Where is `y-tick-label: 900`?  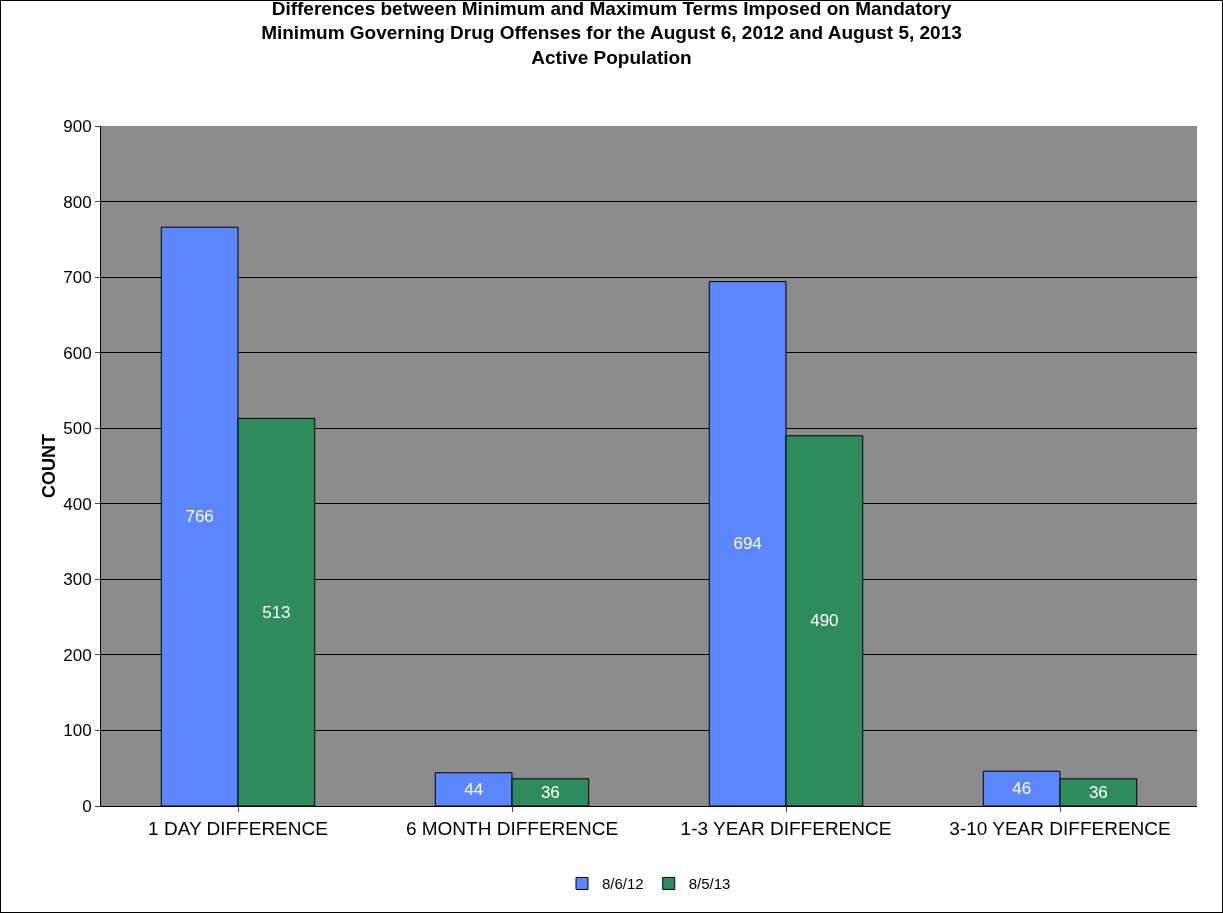
y-tick-label: 900 is located at coordinates (77, 126).